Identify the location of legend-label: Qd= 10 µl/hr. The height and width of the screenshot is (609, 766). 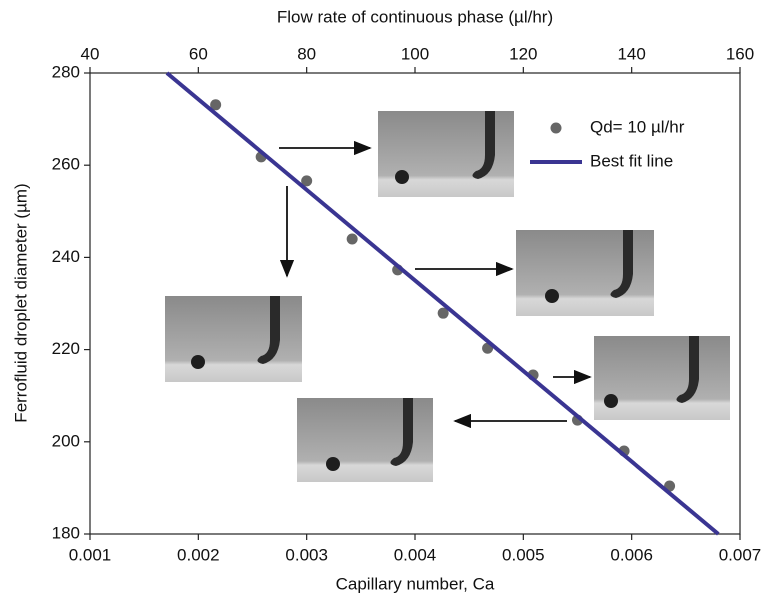
(637, 126).